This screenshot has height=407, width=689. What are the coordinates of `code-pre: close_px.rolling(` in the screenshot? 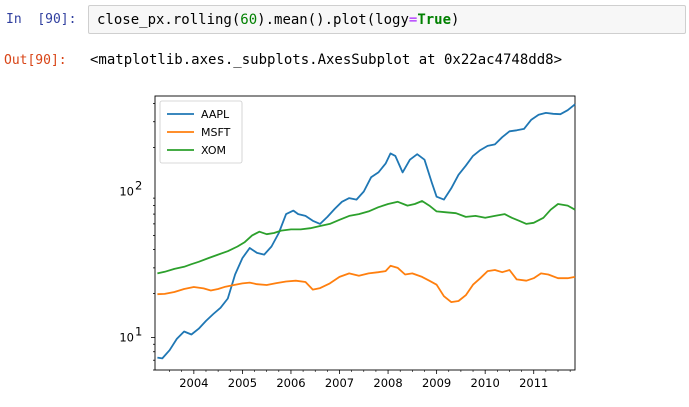 It's located at (169, 20).